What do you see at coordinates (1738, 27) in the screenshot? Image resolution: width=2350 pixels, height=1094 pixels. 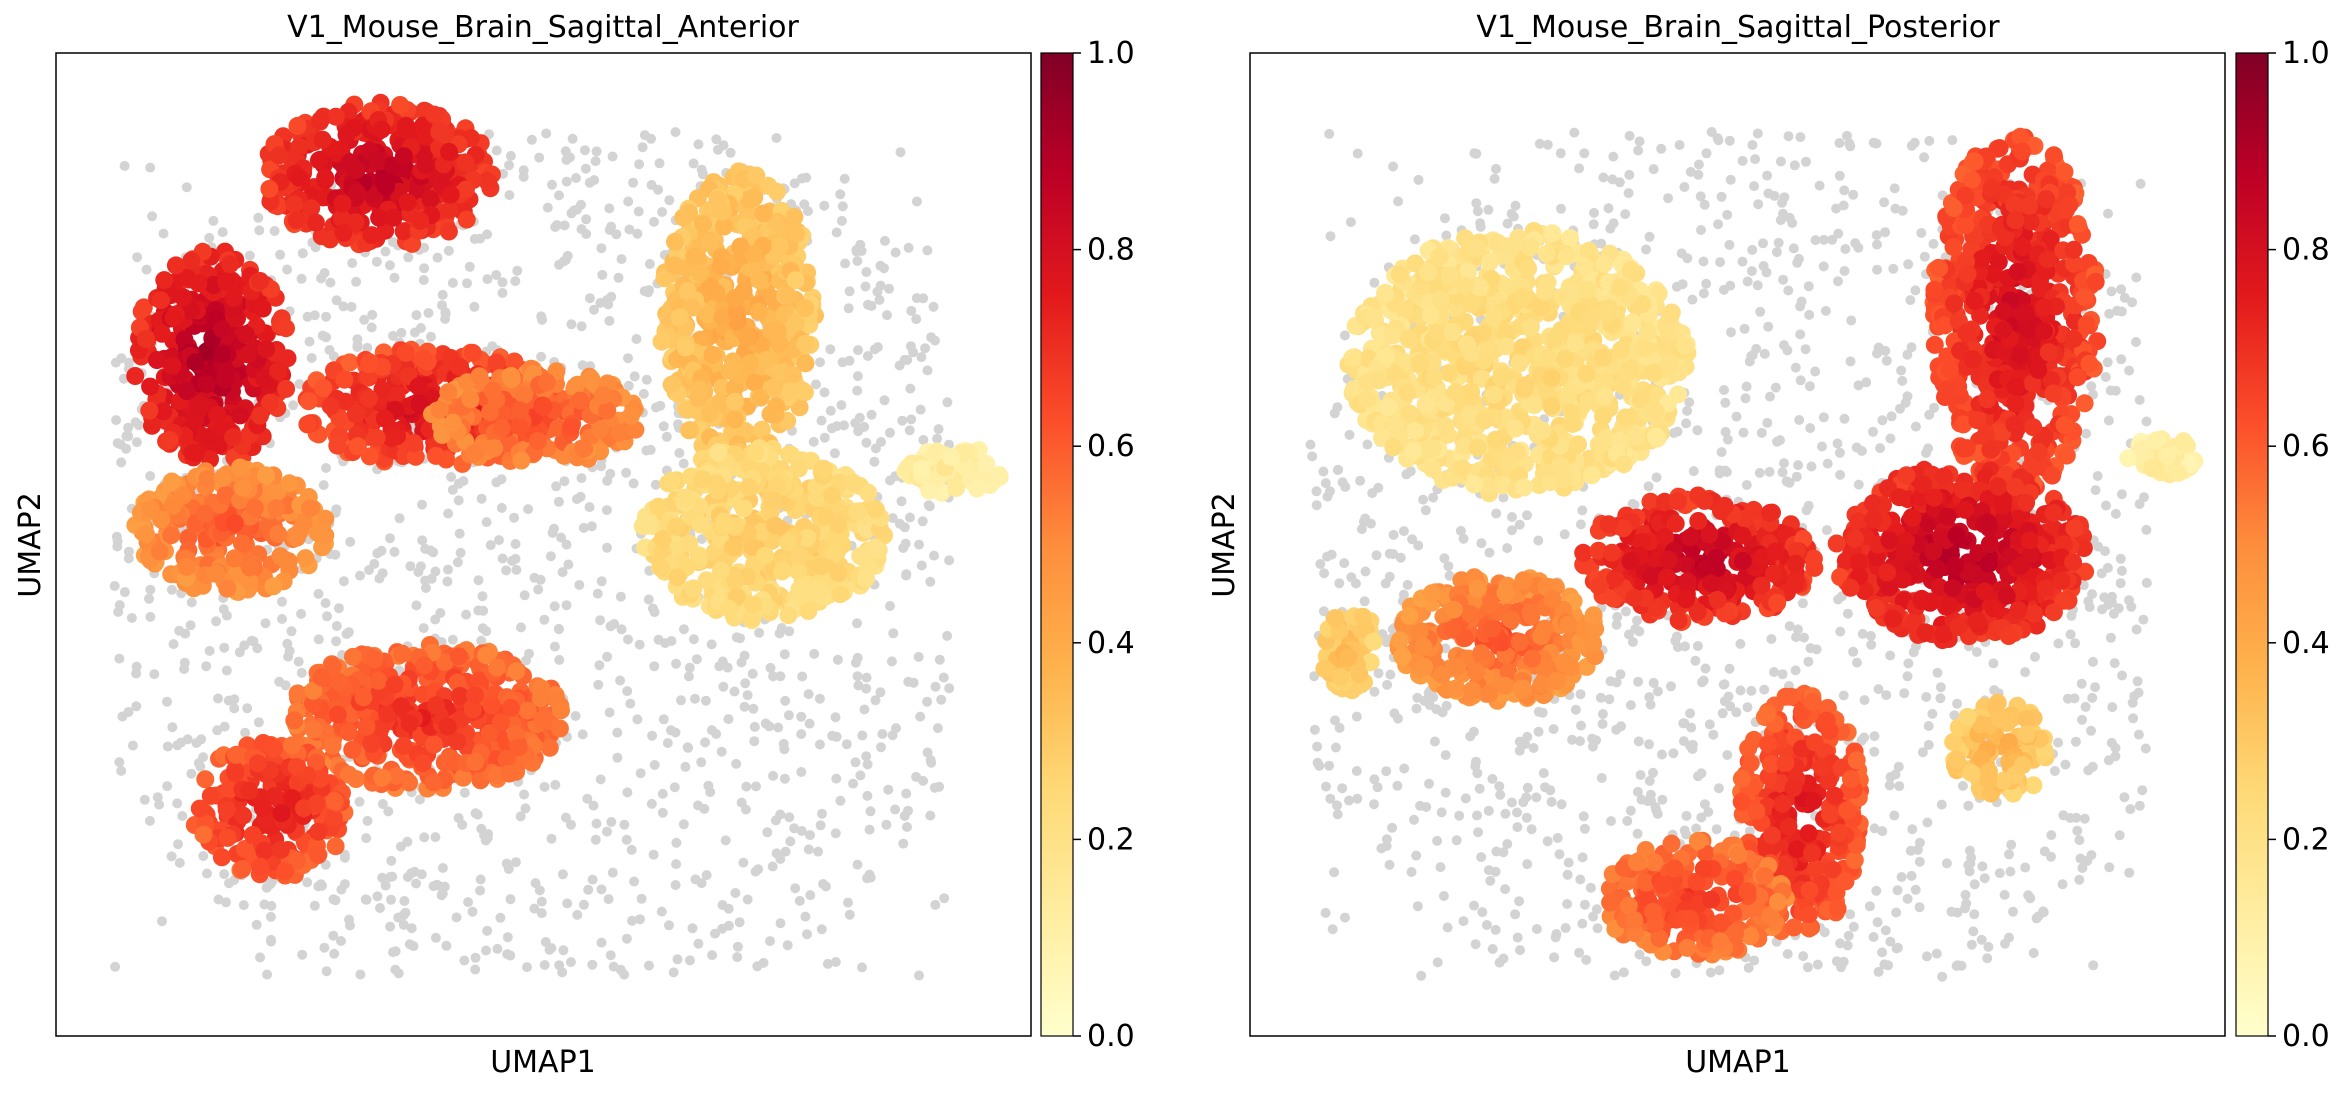 I see `panel-title: V1_Mouse_Brain_Sagittal_Posterior` at bounding box center [1738, 27].